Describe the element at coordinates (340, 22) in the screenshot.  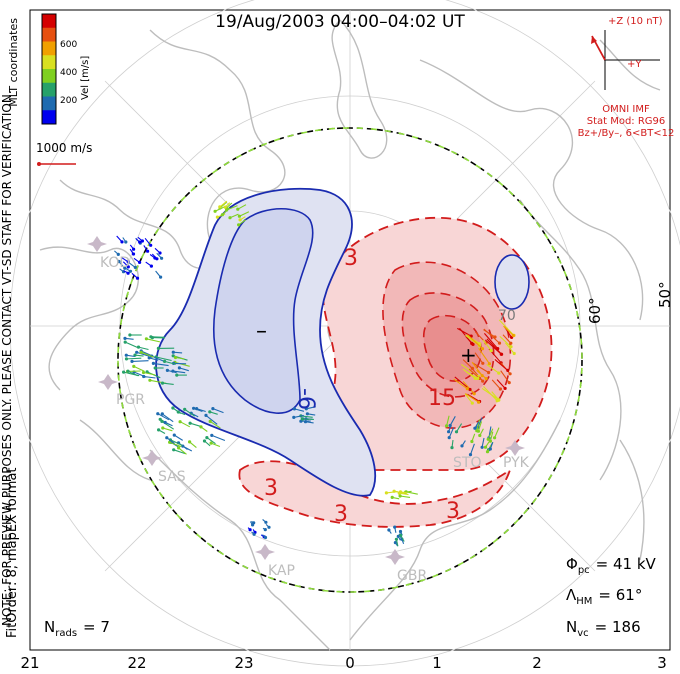
I see `map-title: 19/Aug/2003 04:00–04:02 UT` at that location.